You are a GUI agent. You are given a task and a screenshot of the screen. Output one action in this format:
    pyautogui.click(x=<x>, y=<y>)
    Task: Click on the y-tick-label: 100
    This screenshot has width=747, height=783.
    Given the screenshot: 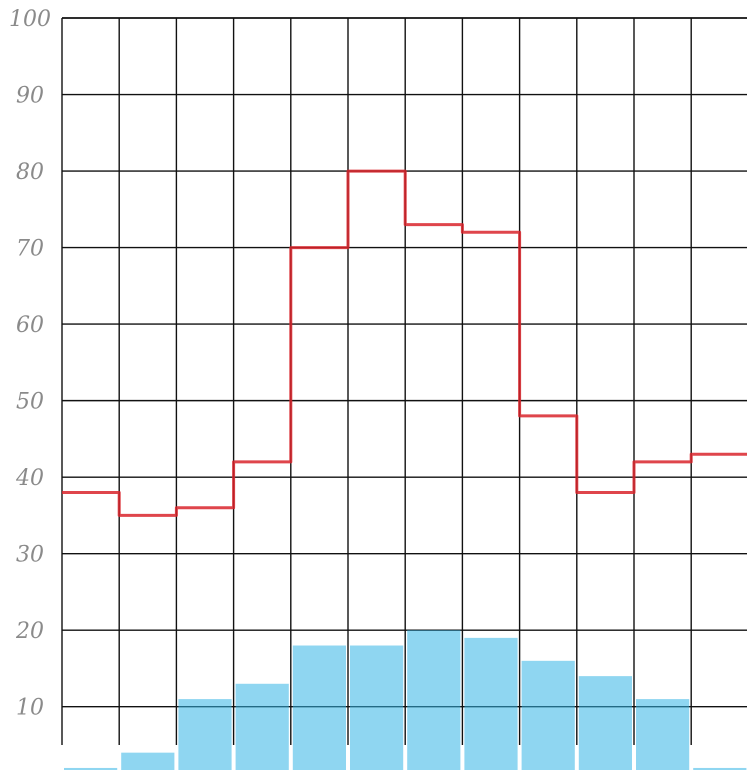 What is the action you would take?
    pyautogui.click(x=30, y=19)
    